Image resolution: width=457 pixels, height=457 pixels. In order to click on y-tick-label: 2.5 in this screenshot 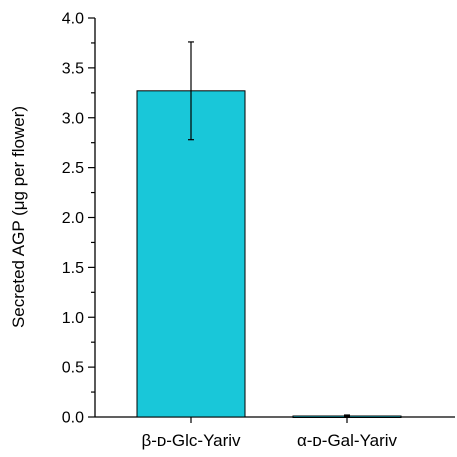, I will do `click(73, 168)`.